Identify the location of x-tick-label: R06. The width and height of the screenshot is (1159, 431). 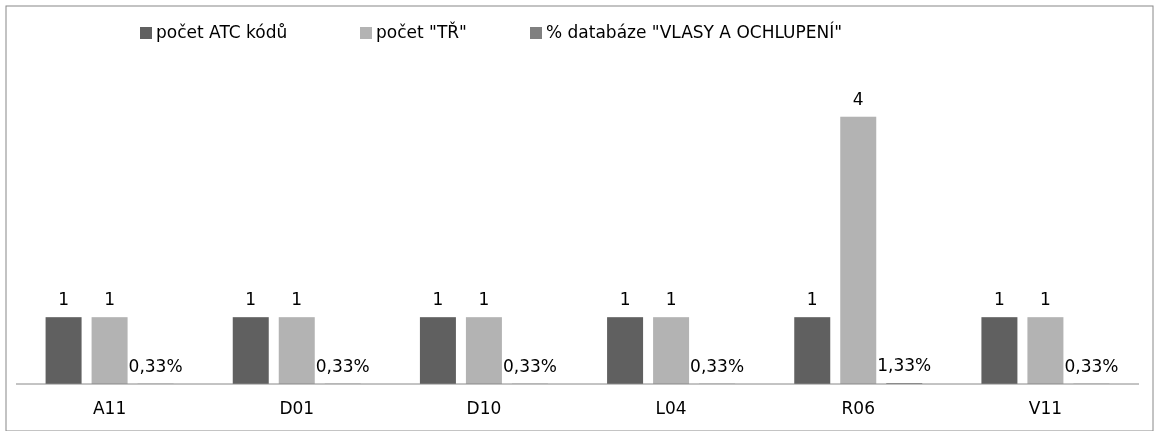
(858, 408).